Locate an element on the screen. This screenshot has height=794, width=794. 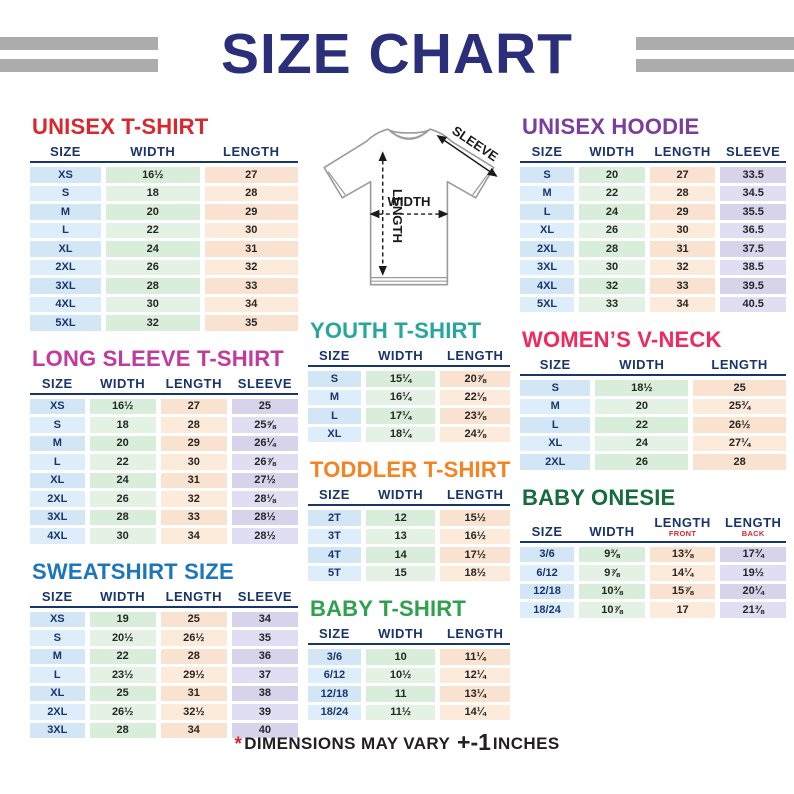
table-cell: 17 is located at coordinates (682, 610).